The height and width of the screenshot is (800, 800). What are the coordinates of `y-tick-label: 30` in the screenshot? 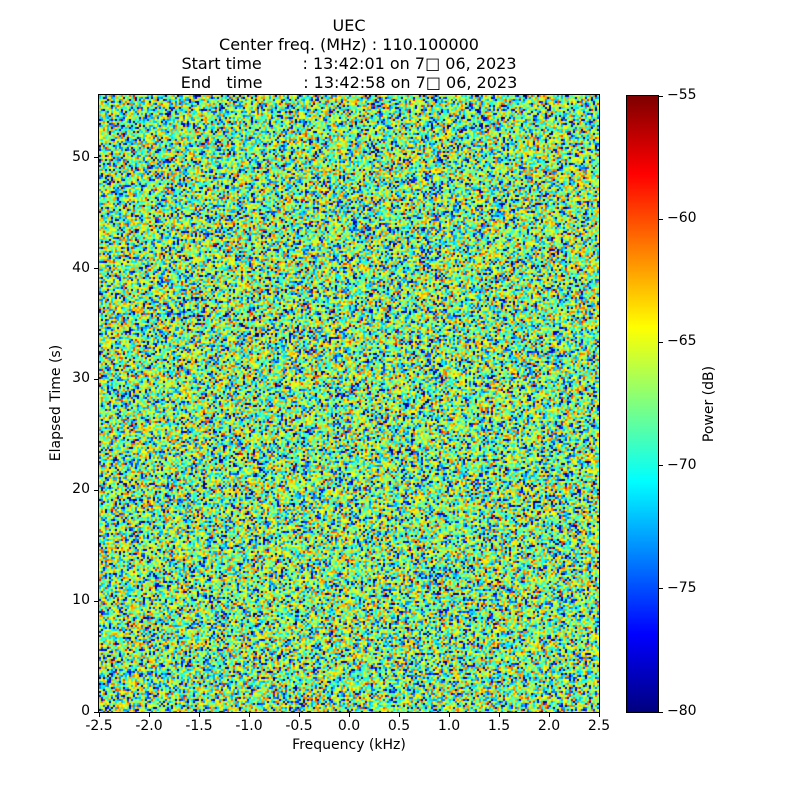 It's located at (81, 378).